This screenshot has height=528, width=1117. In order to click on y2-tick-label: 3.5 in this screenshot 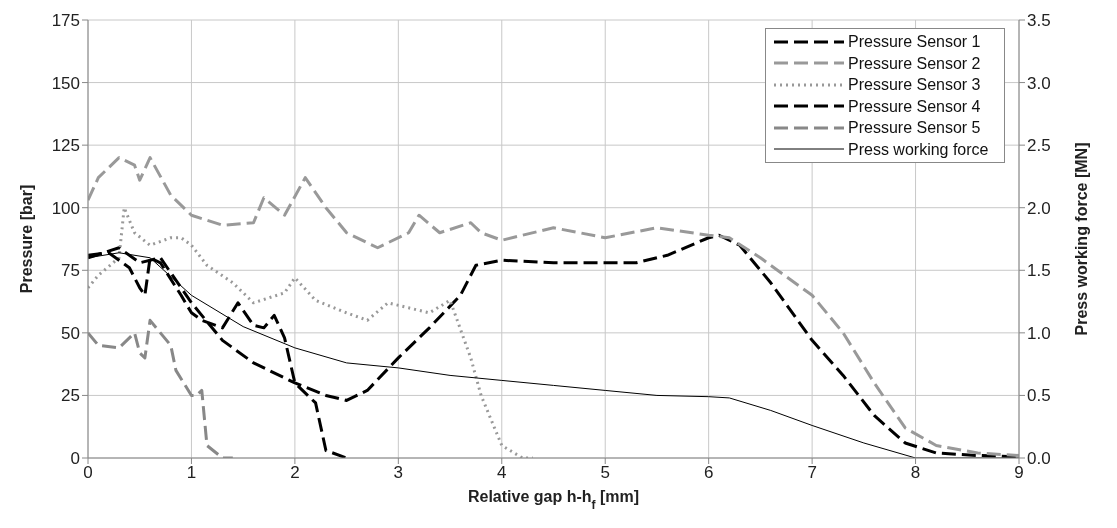, I will do `click(1039, 21)`.